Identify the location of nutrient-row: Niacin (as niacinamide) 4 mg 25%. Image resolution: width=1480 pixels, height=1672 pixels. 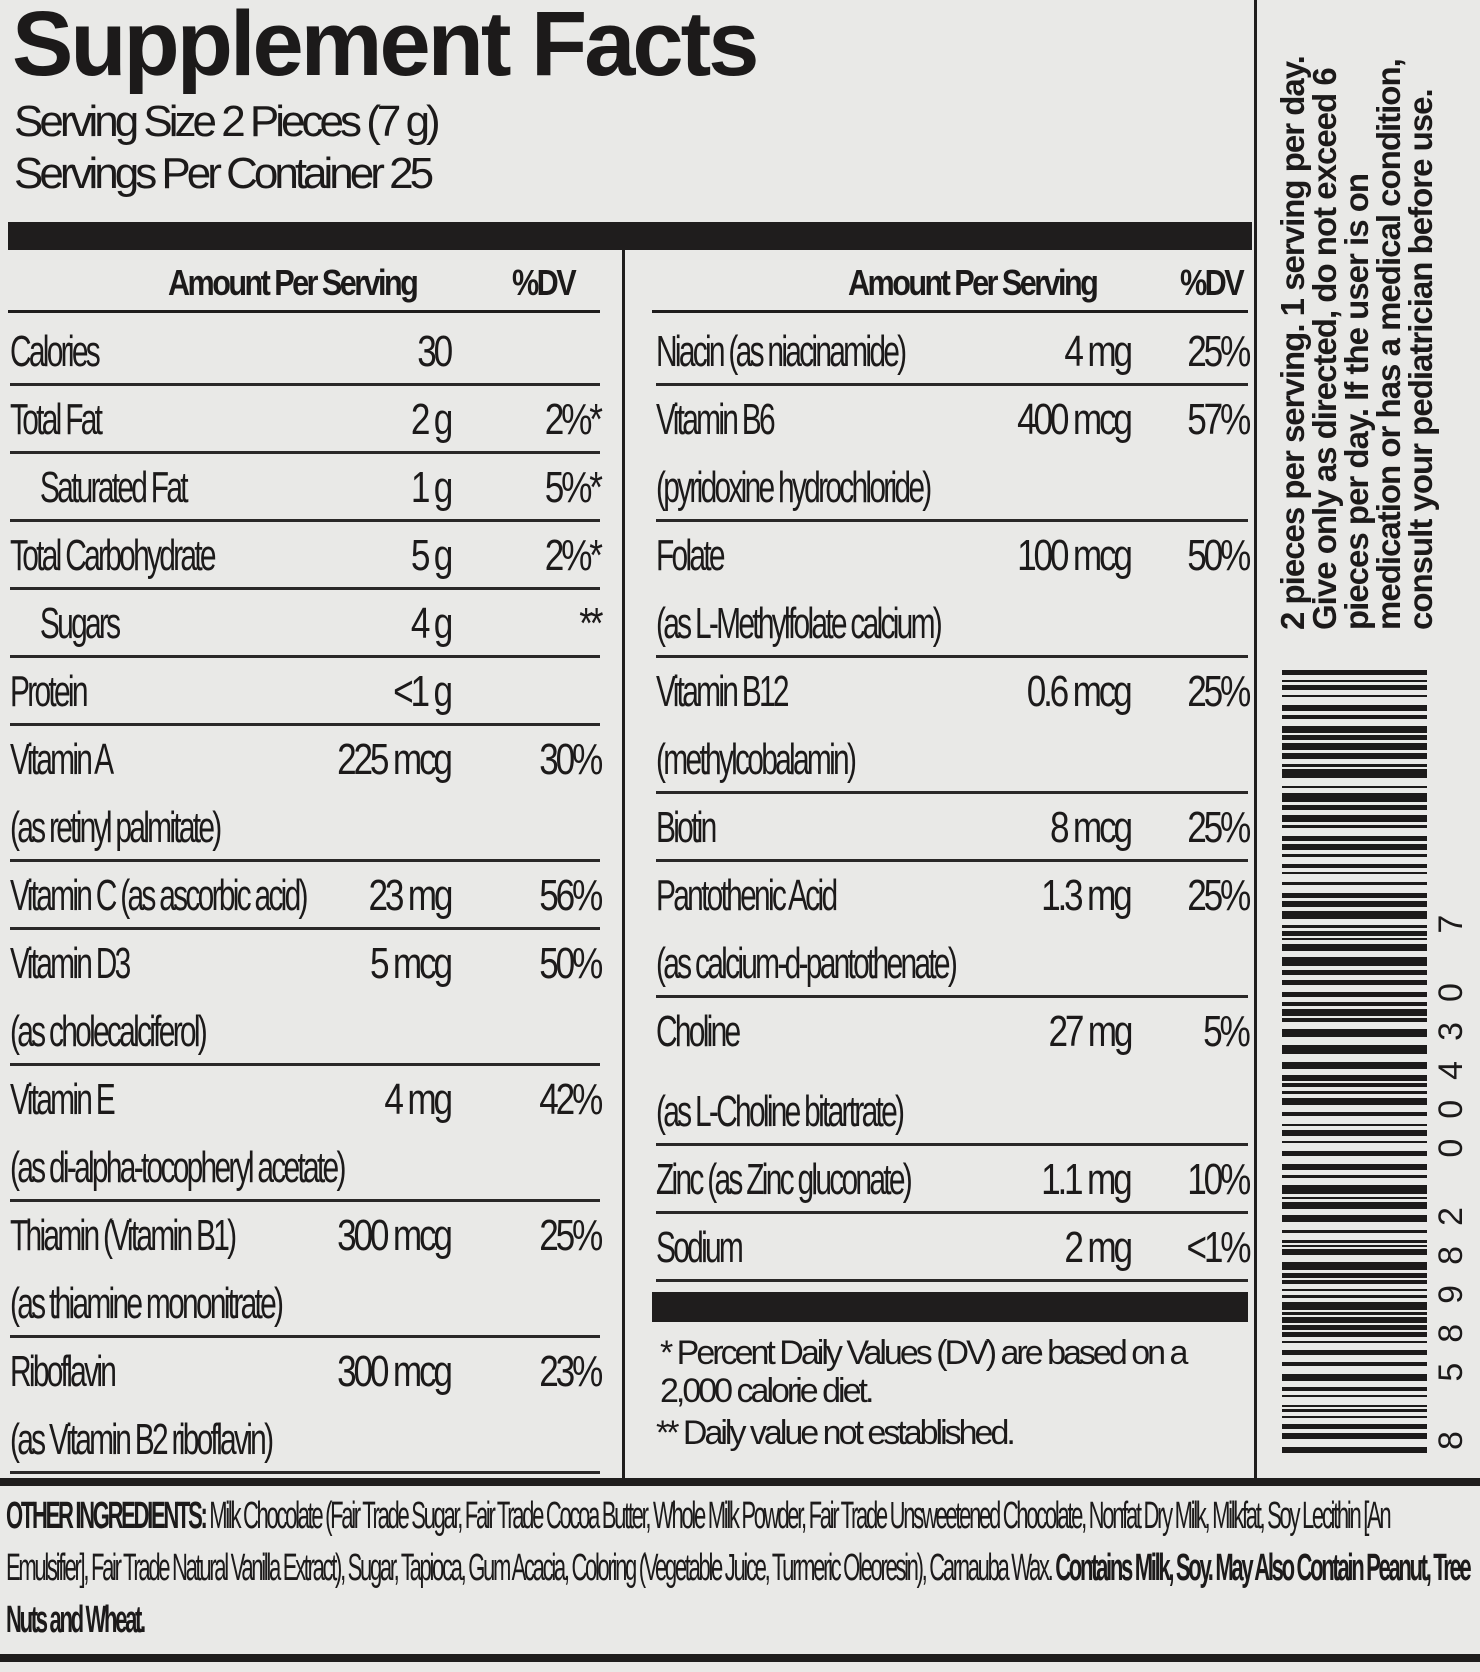
(953, 352).